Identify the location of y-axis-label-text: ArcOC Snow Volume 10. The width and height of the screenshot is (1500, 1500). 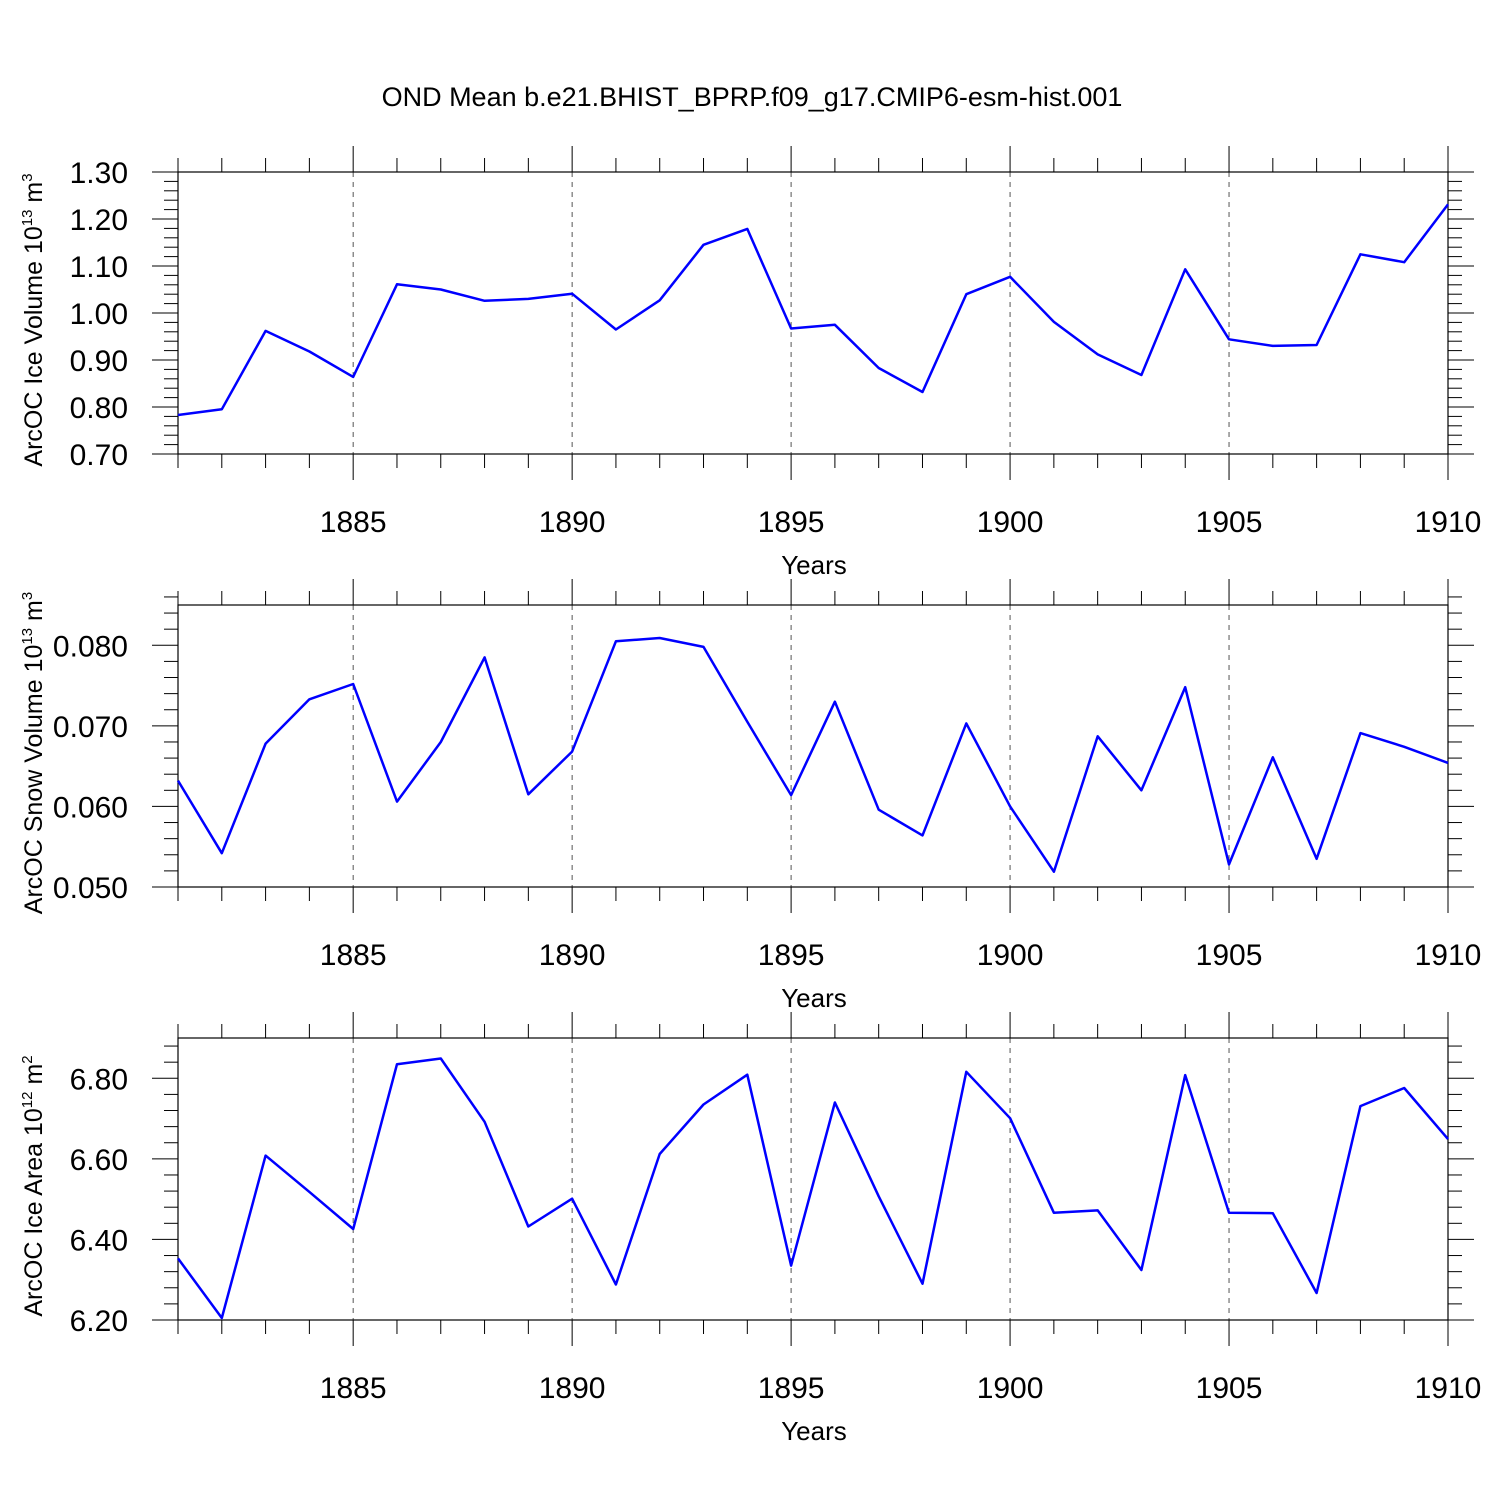
(34, 780).